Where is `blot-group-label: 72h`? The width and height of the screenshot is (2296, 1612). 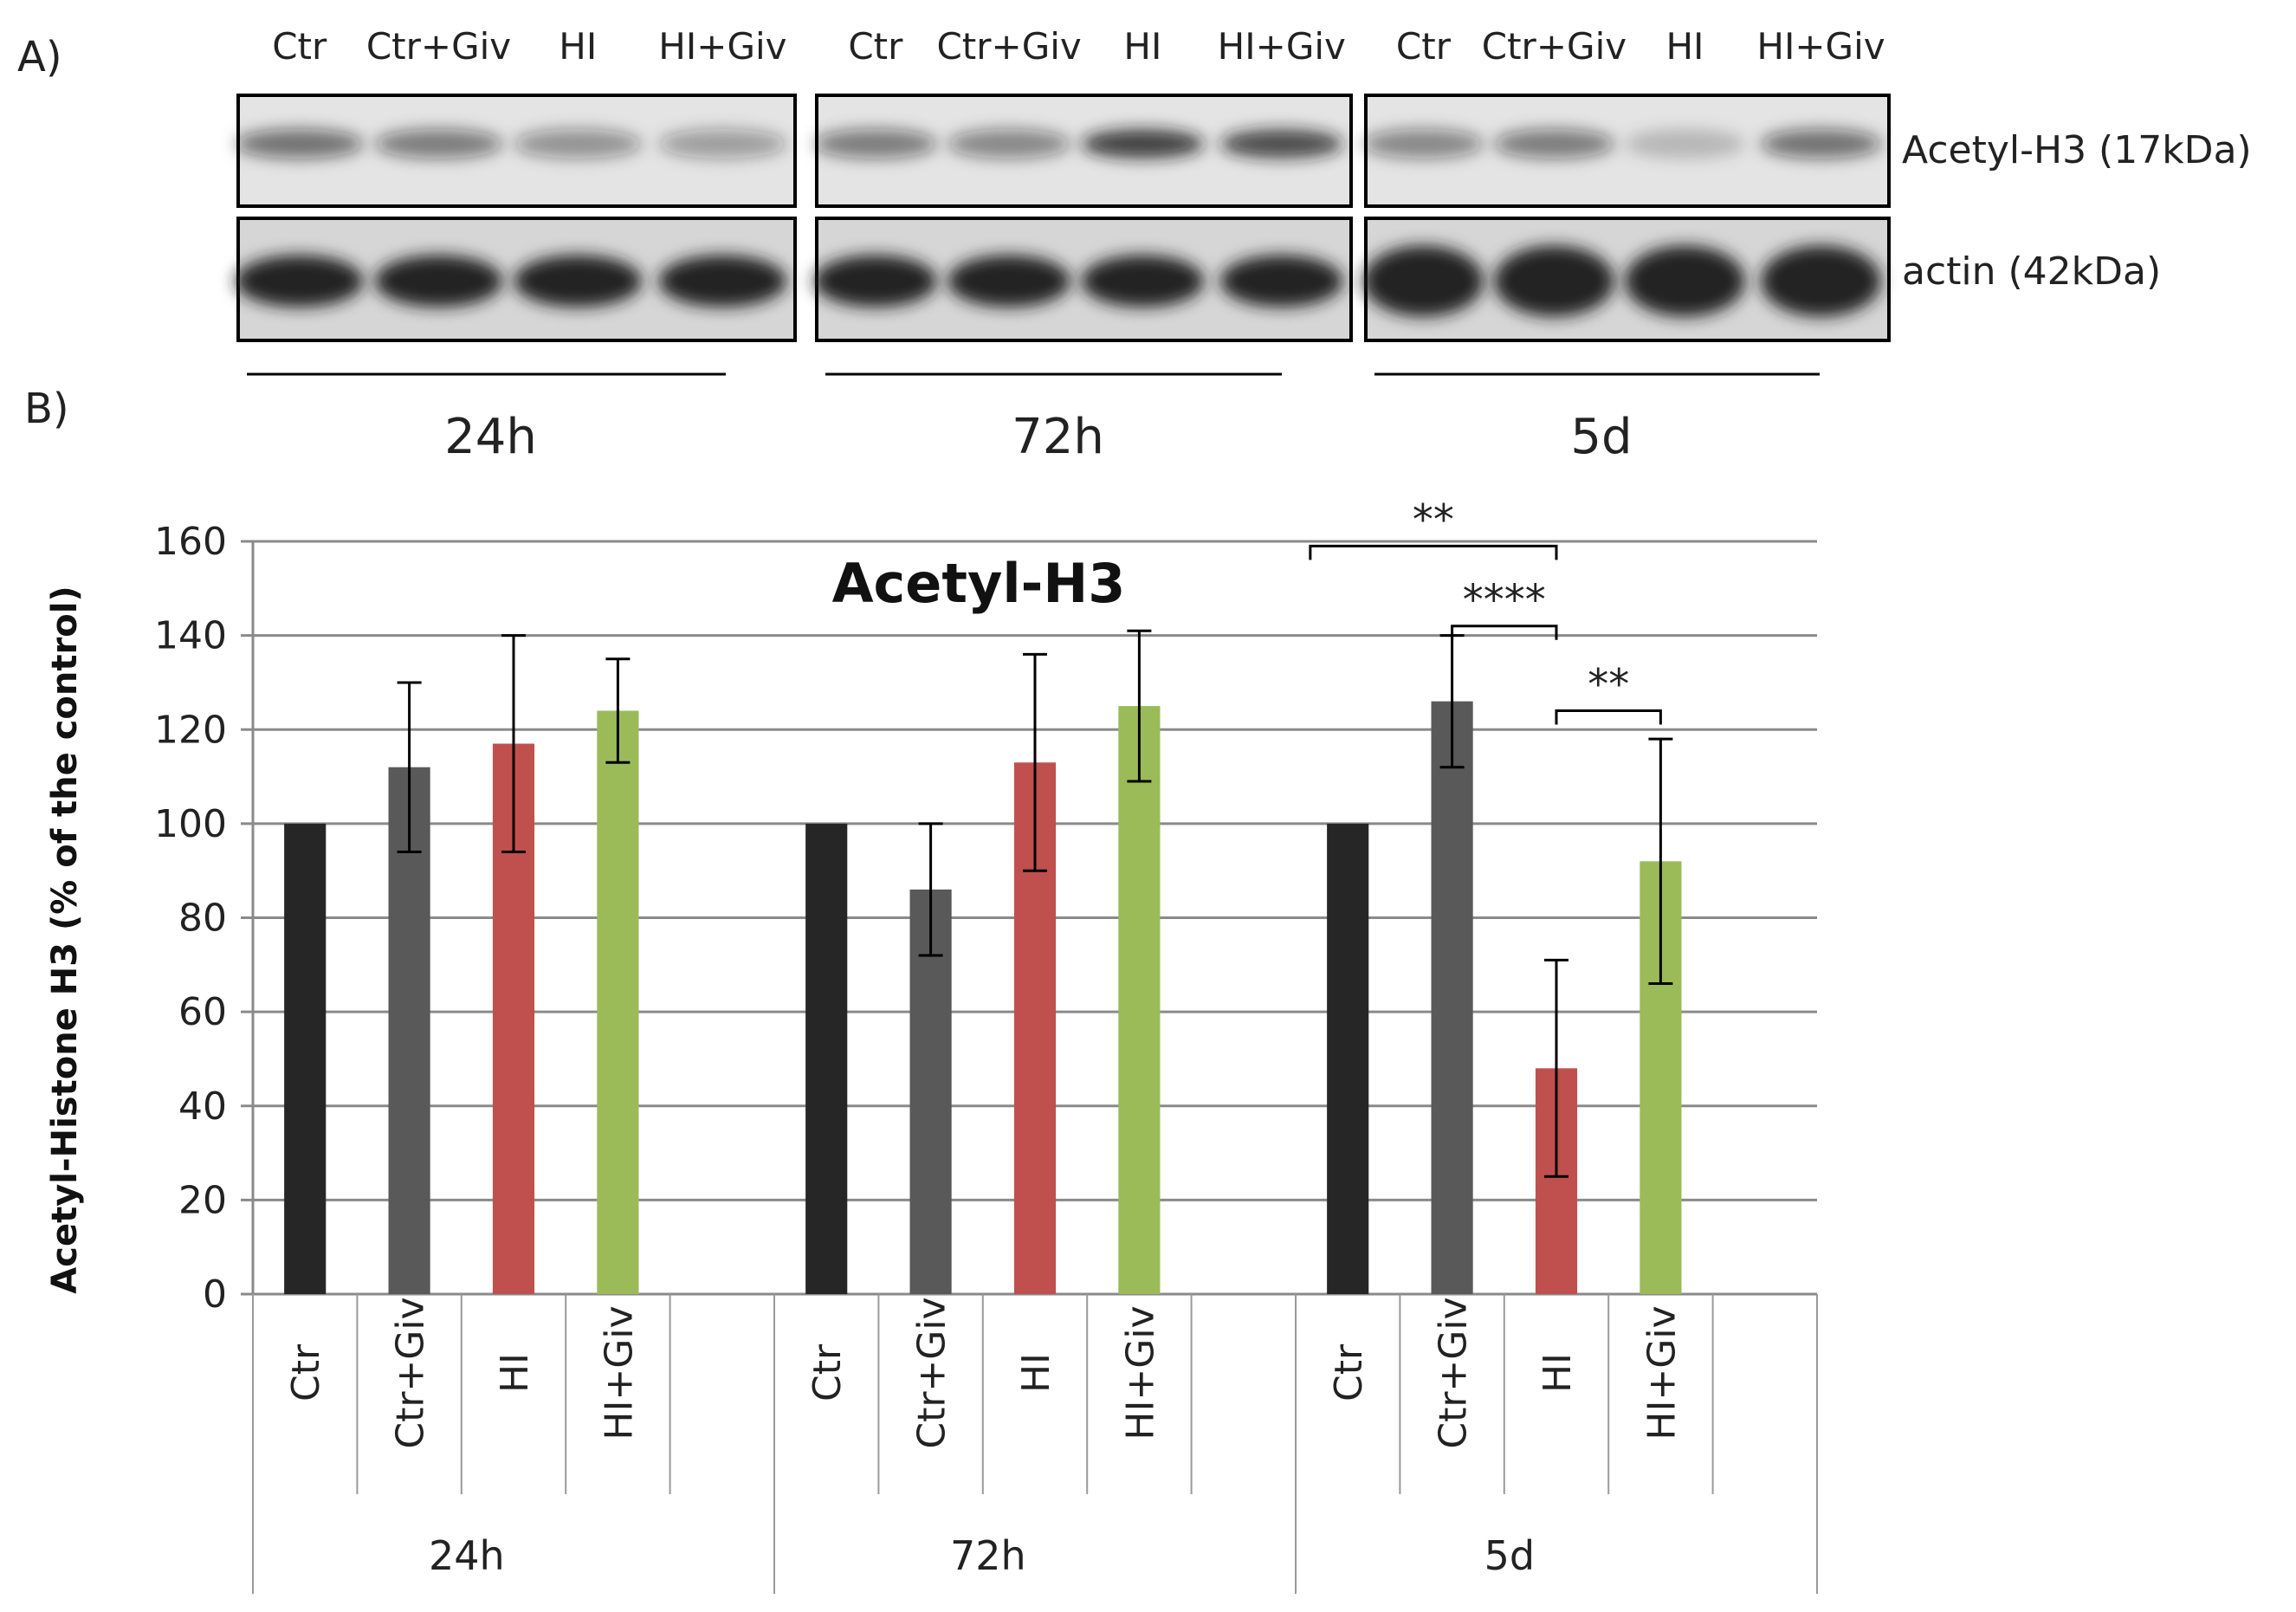 blot-group-label: 72h is located at coordinates (1058, 437).